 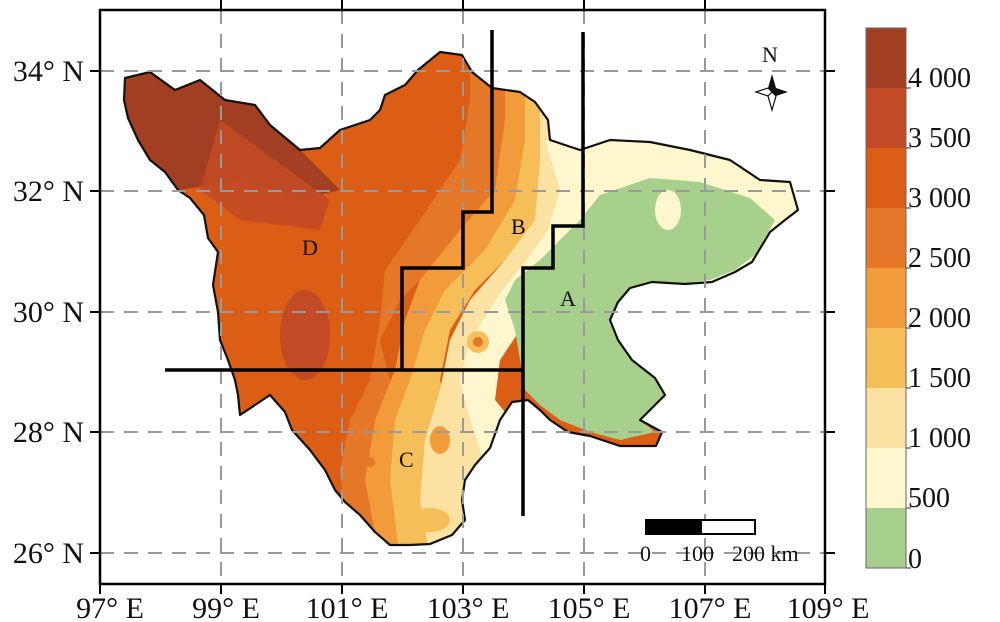 What do you see at coordinates (939, 78) in the screenshot?
I see `legend-label: 4 000` at bounding box center [939, 78].